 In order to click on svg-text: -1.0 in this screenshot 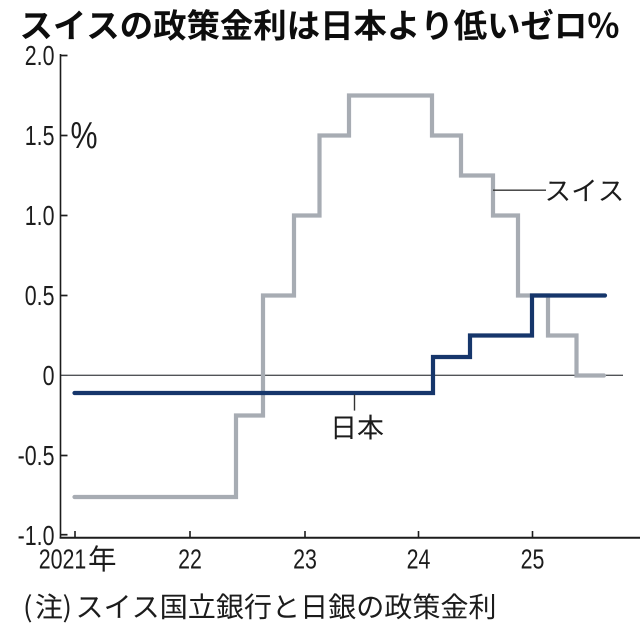, I will do `click(36, 537)`.